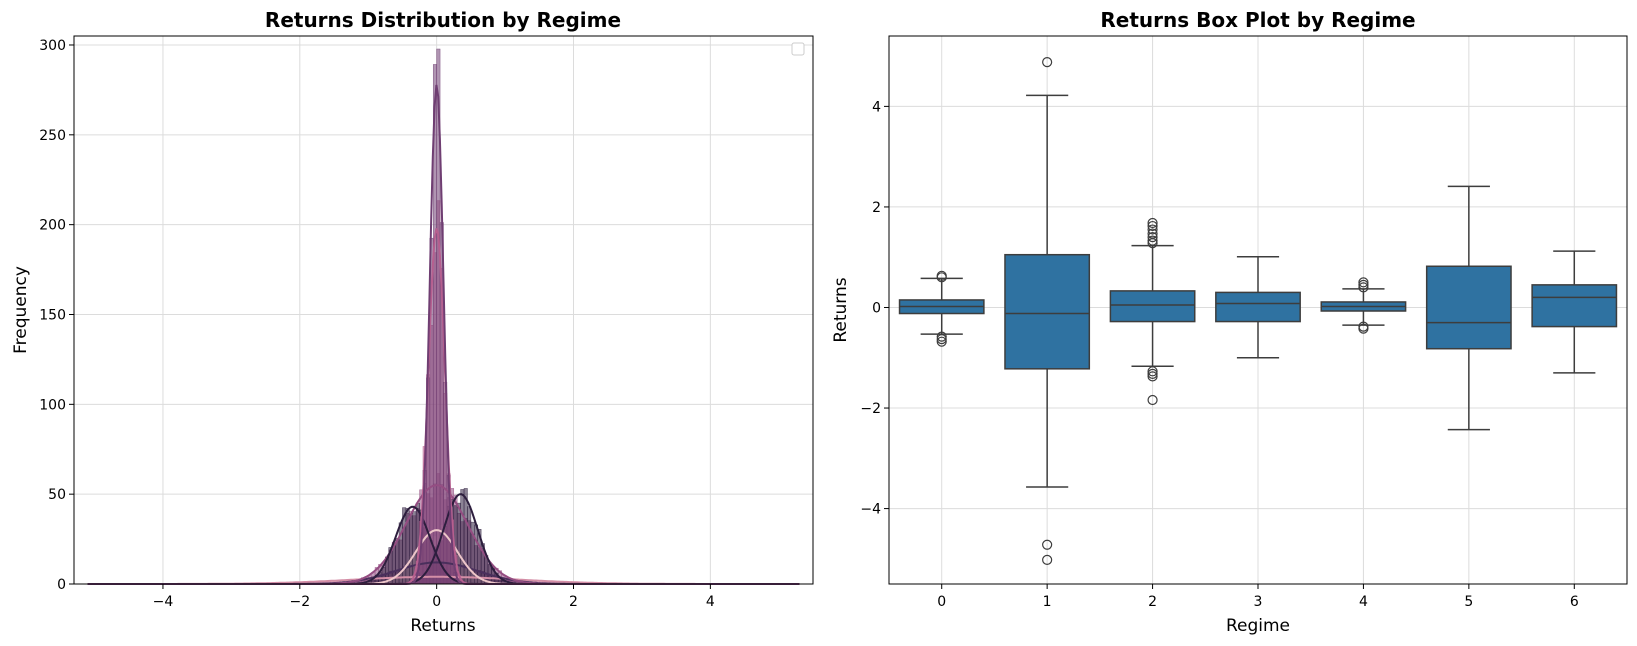 The width and height of the screenshot is (1637, 646). What do you see at coordinates (1363, 602) in the screenshot?
I see `boxplot-x-tick-label: 4` at bounding box center [1363, 602].